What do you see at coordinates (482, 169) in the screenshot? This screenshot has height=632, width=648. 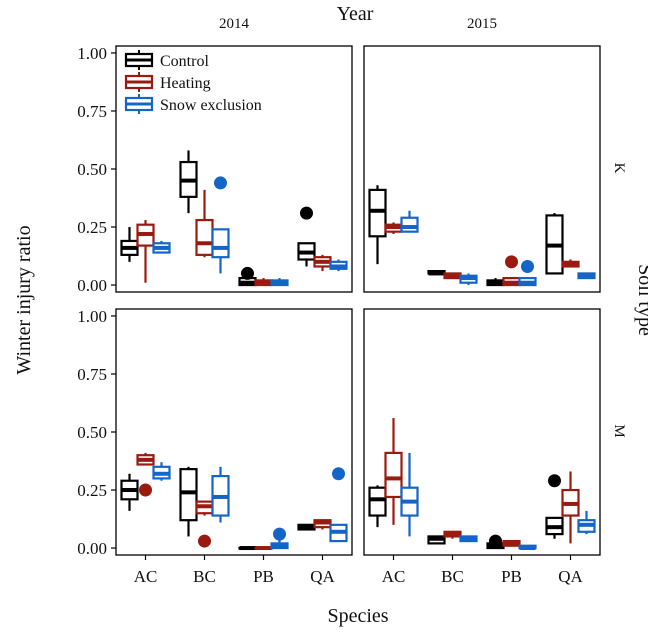 I see `panel-frame-2015-K` at bounding box center [482, 169].